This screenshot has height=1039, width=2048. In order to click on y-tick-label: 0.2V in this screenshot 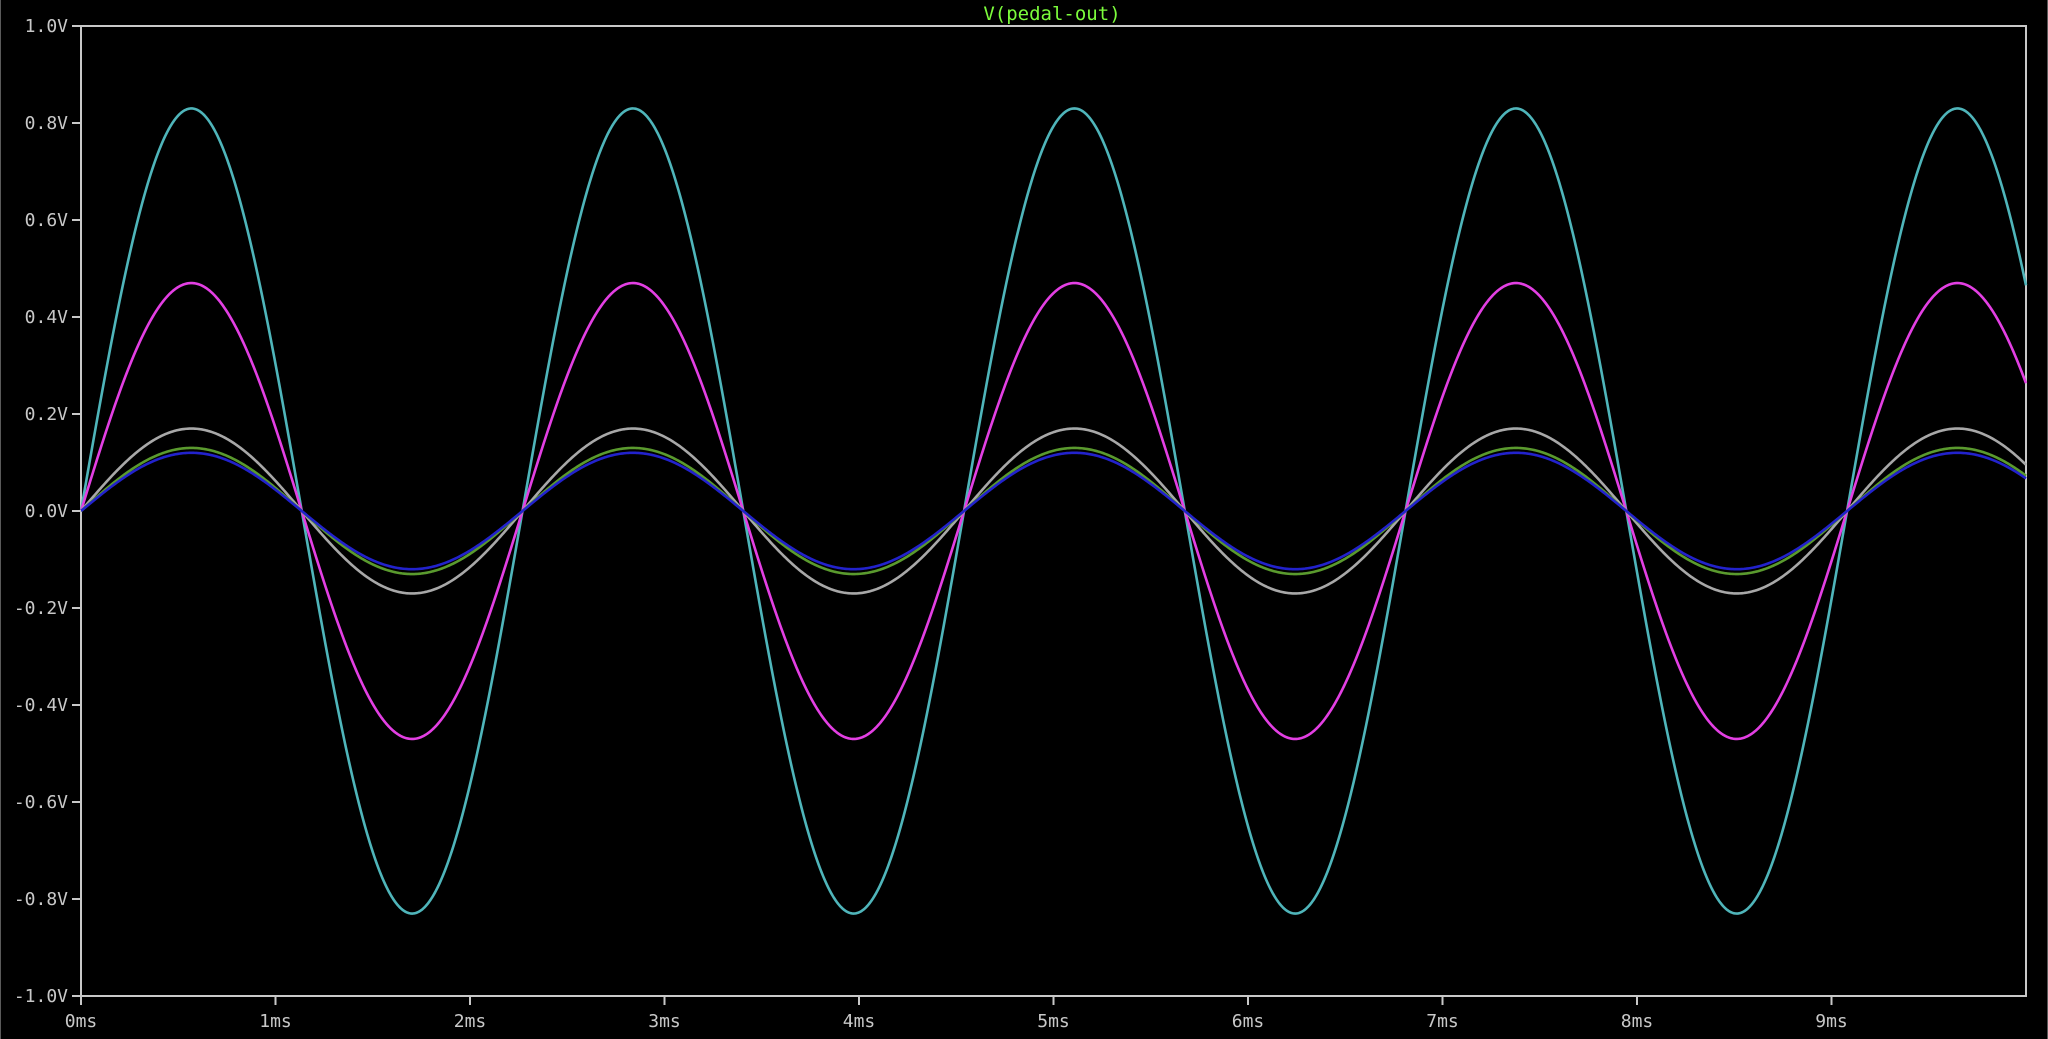, I will do `click(47, 414)`.